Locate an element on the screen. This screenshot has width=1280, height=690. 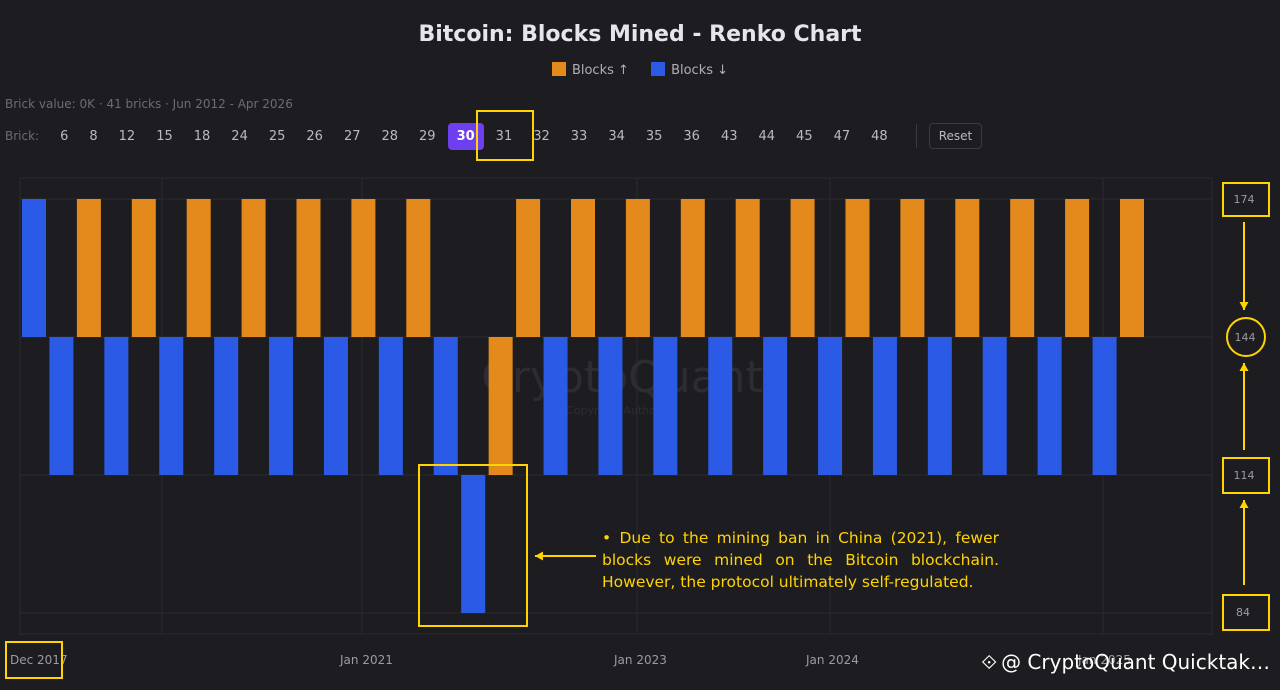
y-tick-label: 114 is located at coordinates (1244, 475).